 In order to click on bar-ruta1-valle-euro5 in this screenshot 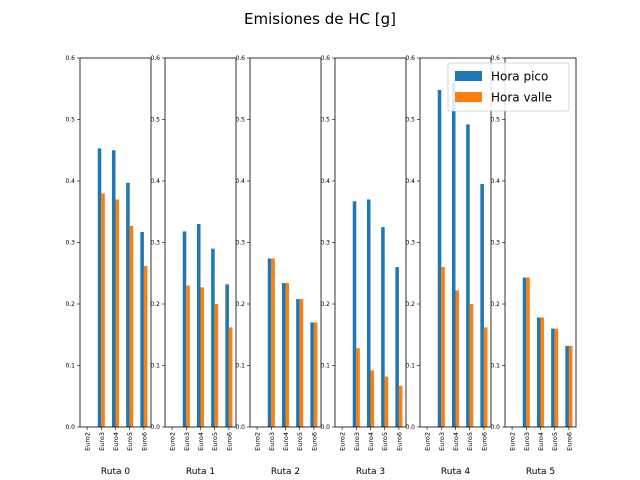, I will do `click(216, 365)`.